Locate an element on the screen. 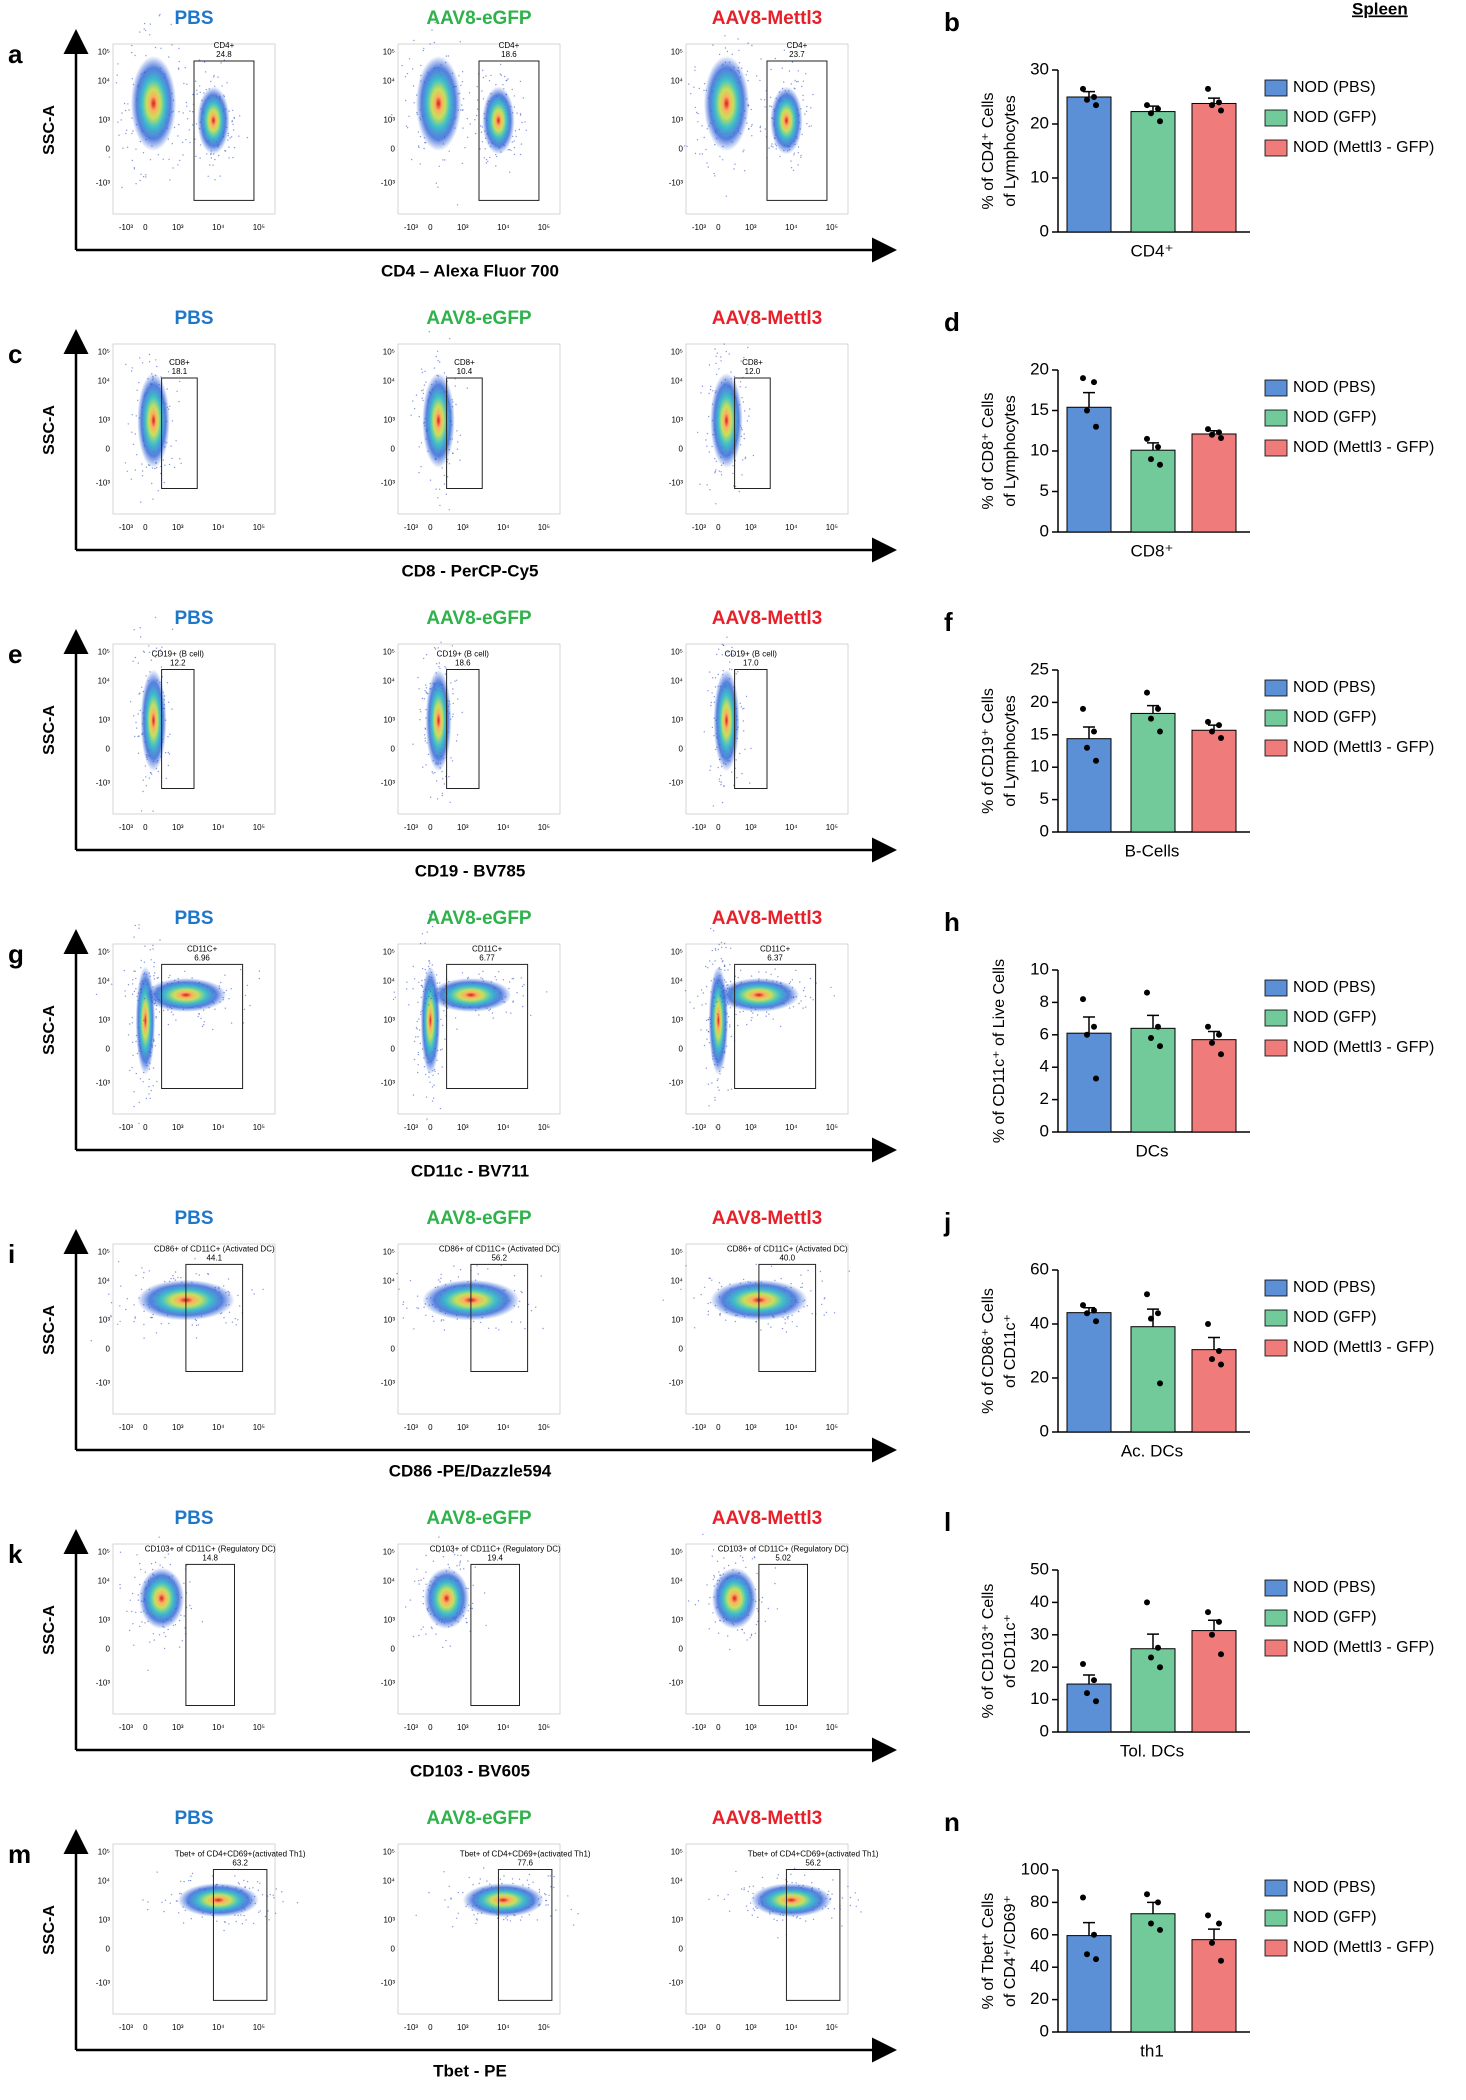 Image resolution: width=1466 pixels, height=2100 pixels. y-tick-label: 30 is located at coordinates (1039, 68).